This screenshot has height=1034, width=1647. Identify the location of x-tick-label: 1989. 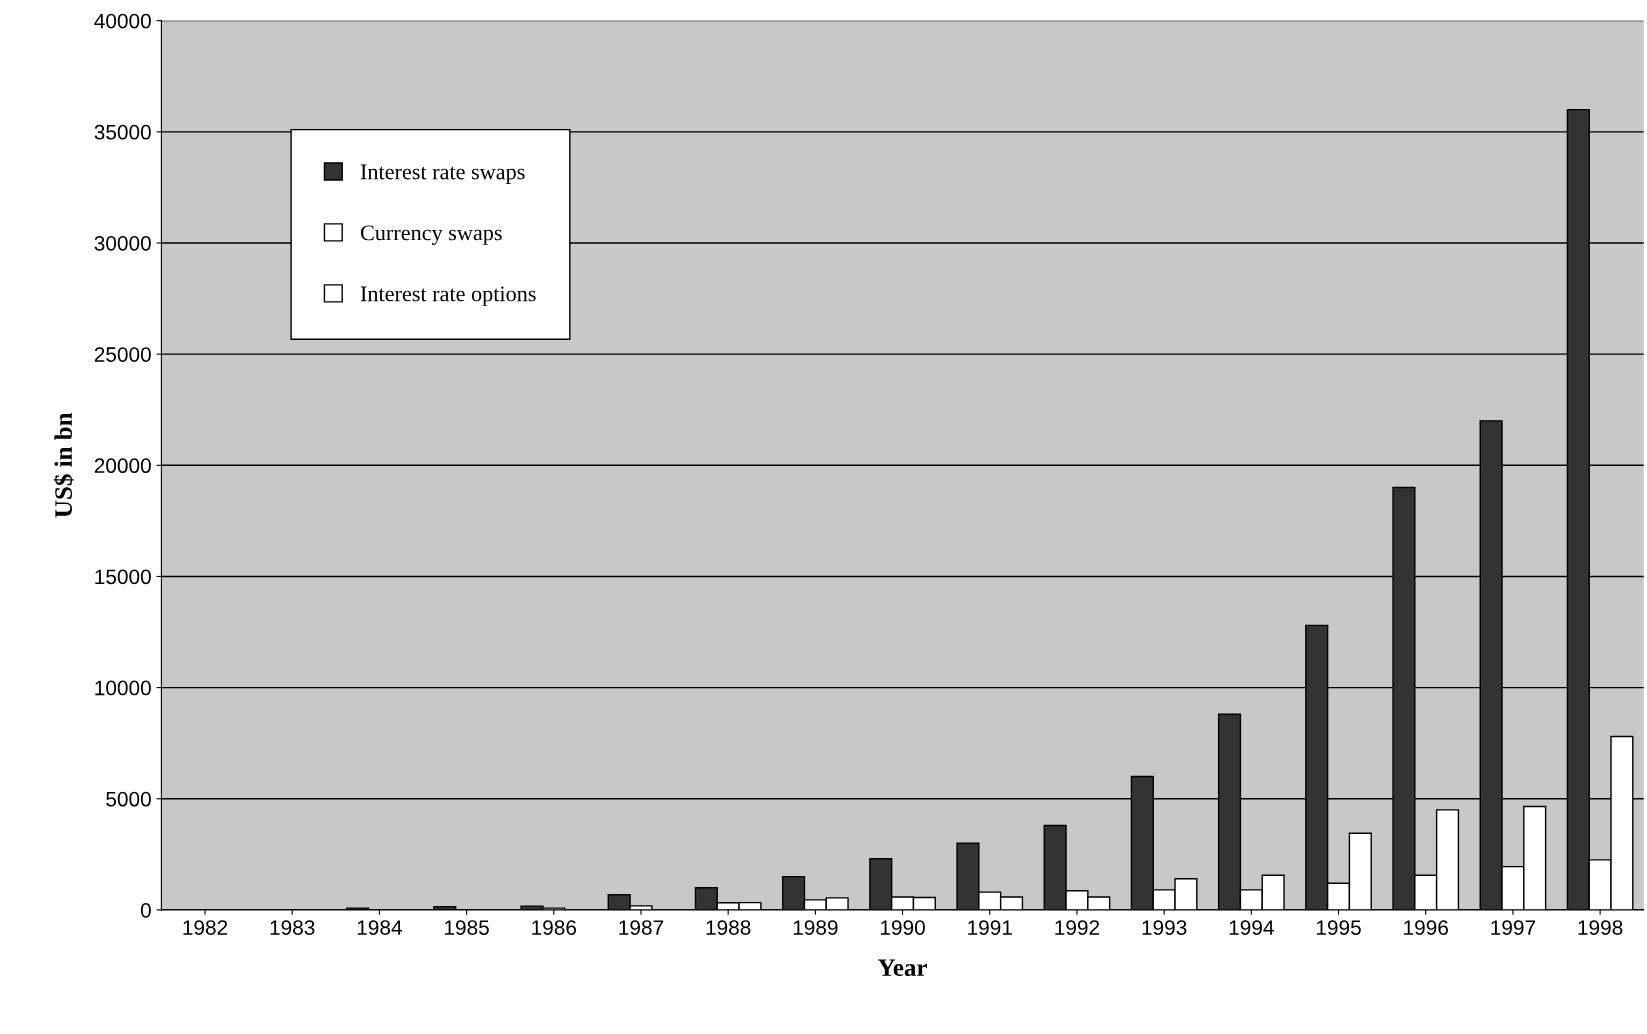
(815, 927).